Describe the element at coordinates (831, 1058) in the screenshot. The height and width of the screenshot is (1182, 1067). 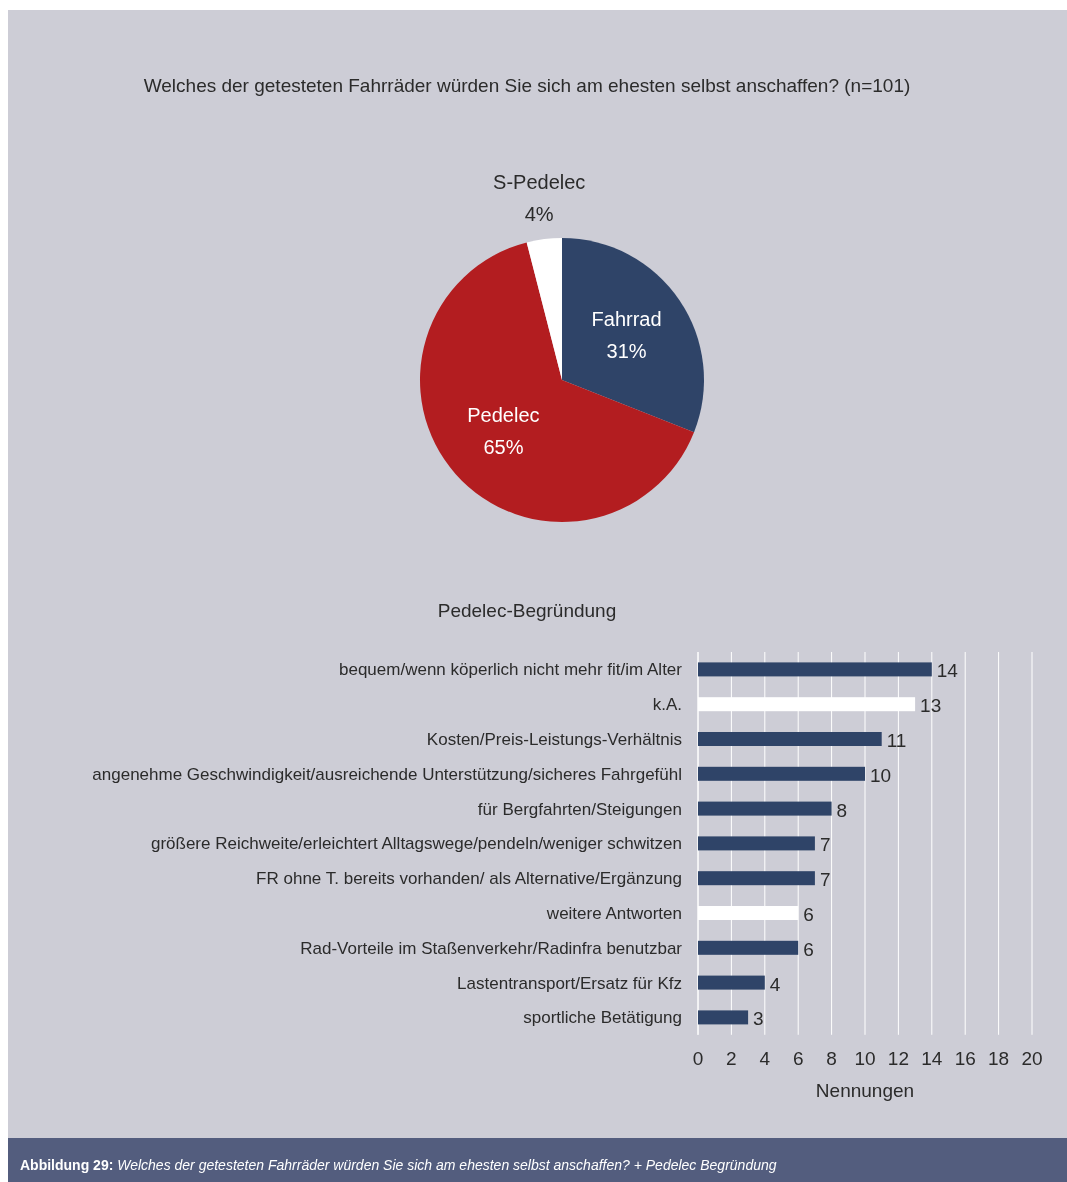
I see `x-tick-label: 8` at that location.